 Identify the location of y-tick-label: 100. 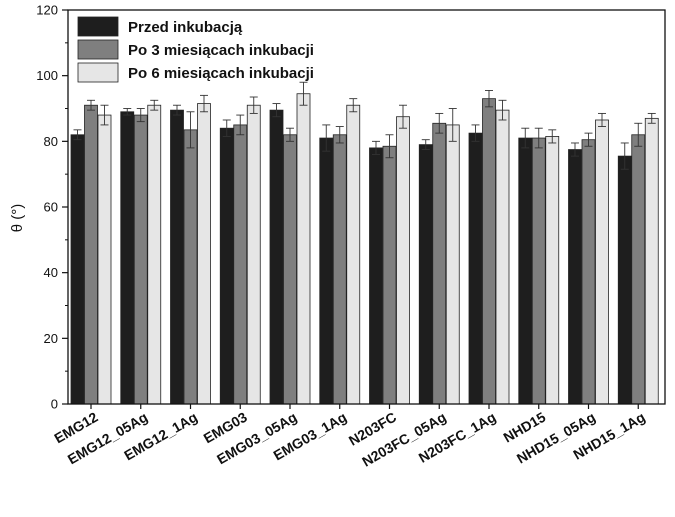
(47, 75).